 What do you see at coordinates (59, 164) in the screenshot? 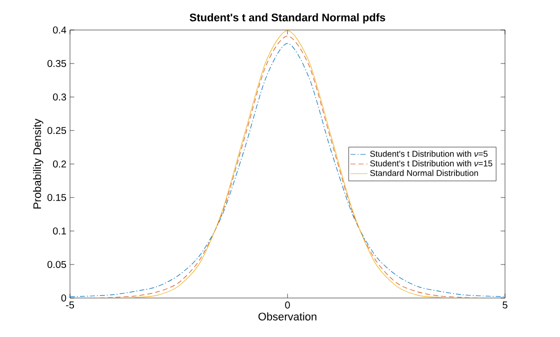
I see `y-tick-label: 0.2` at bounding box center [59, 164].